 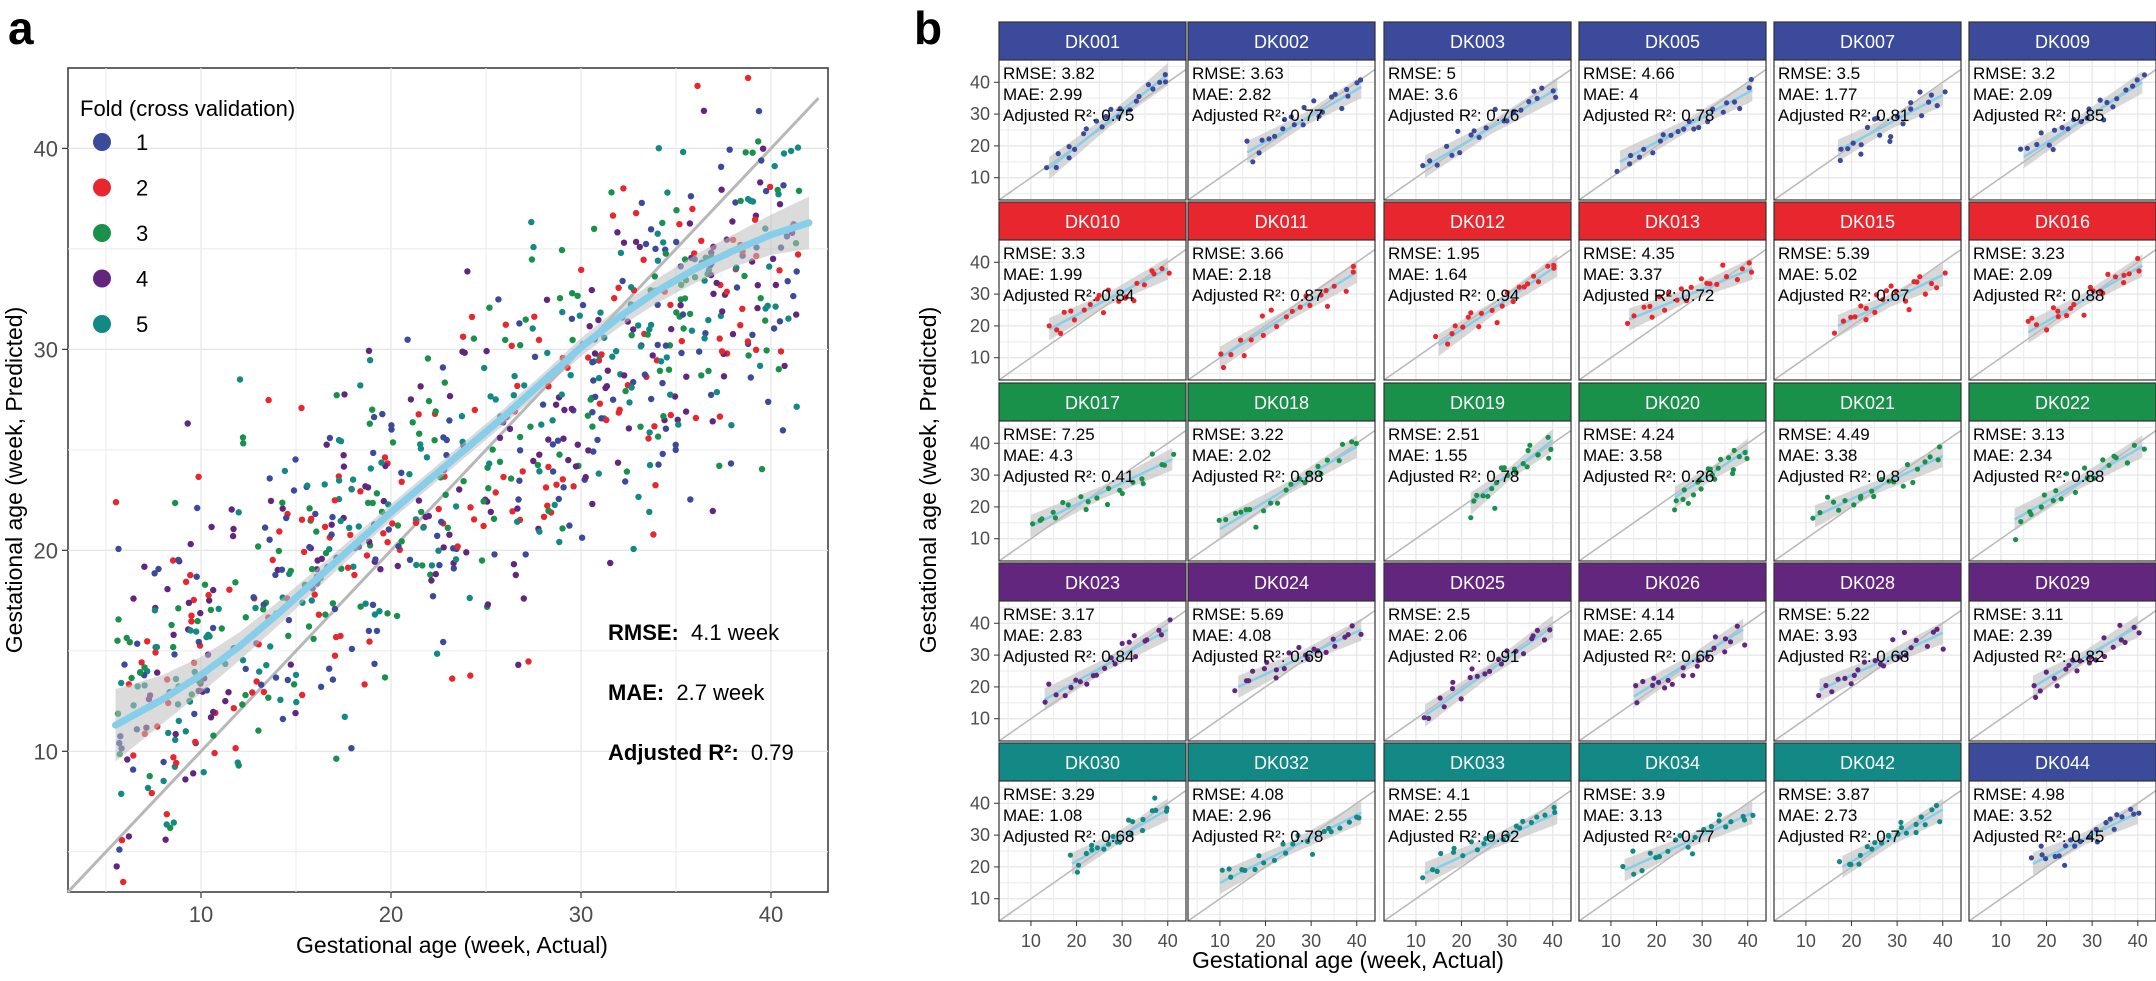 What do you see at coordinates (1817, 94) in the screenshot?
I see `facet-mae: MAE: 1.77` at bounding box center [1817, 94].